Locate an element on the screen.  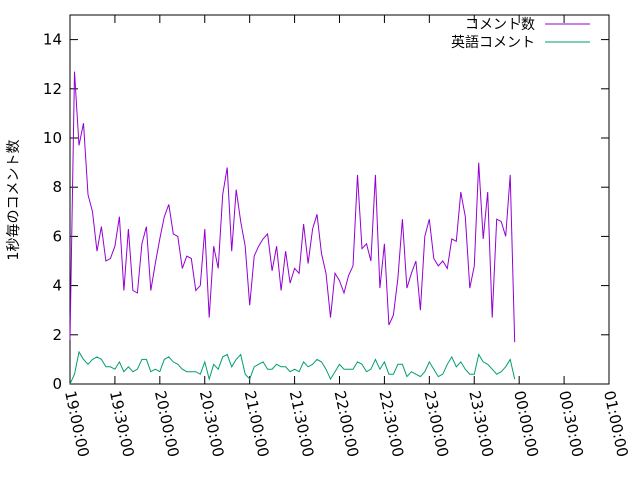
y-tick-label: 14 is located at coordinates (52, 40).